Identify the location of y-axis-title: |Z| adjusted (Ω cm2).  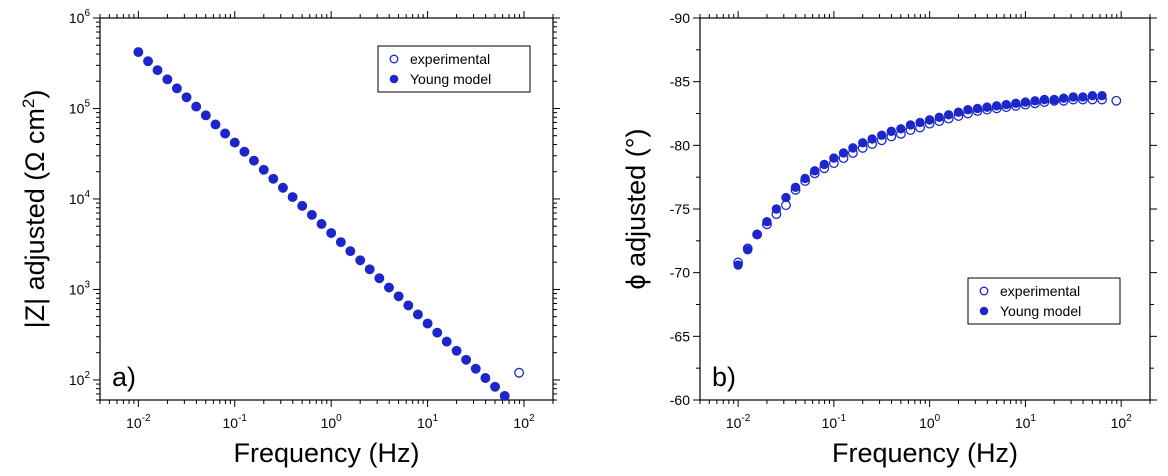
(34, 209).